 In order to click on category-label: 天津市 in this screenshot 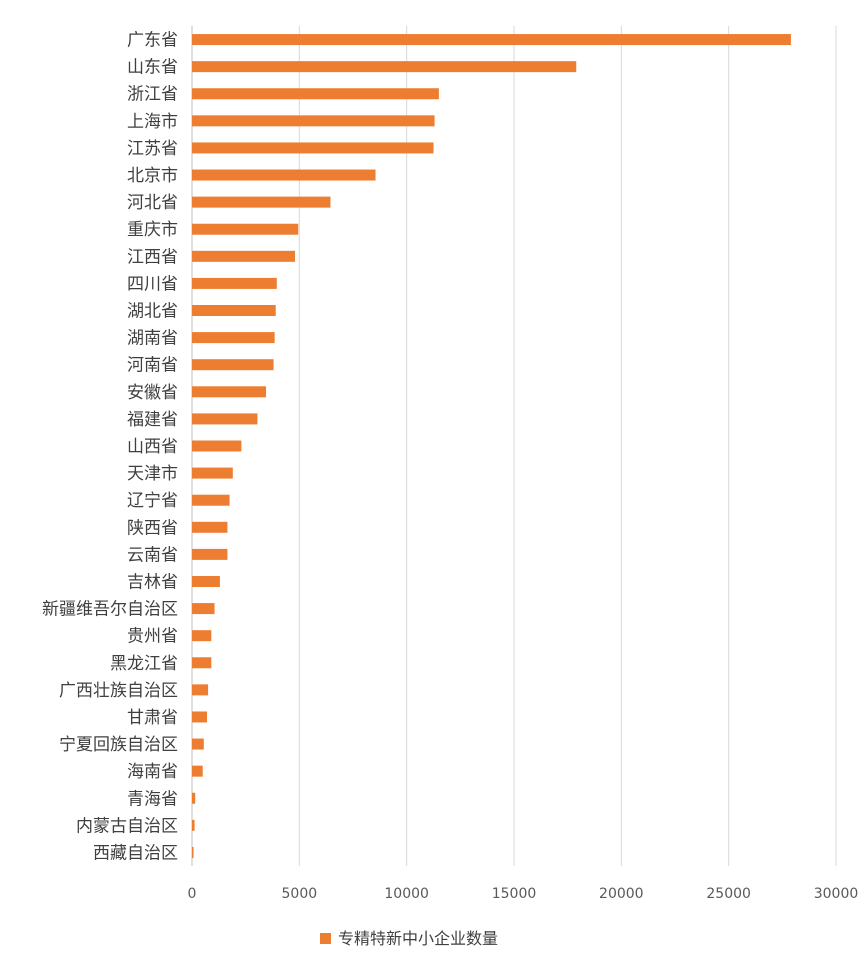, I will do `click(152, 474)`.